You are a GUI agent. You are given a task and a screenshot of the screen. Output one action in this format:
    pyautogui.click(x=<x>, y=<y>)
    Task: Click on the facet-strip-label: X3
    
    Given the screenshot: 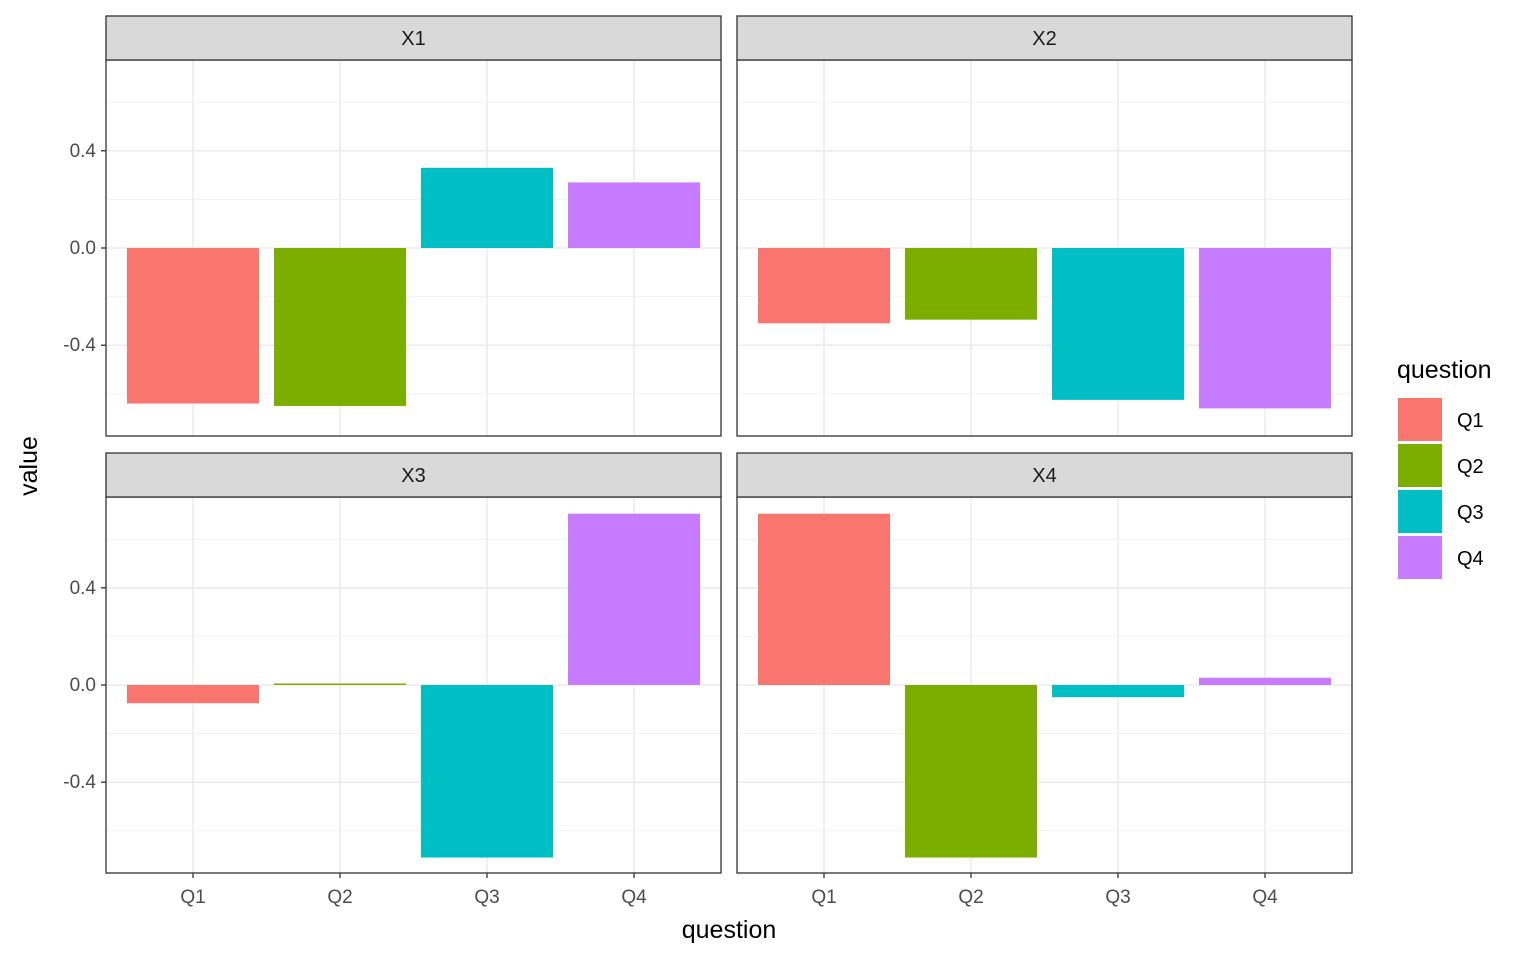 What is the action you would take?
    pyautogui.click(x=413, y=476)
    